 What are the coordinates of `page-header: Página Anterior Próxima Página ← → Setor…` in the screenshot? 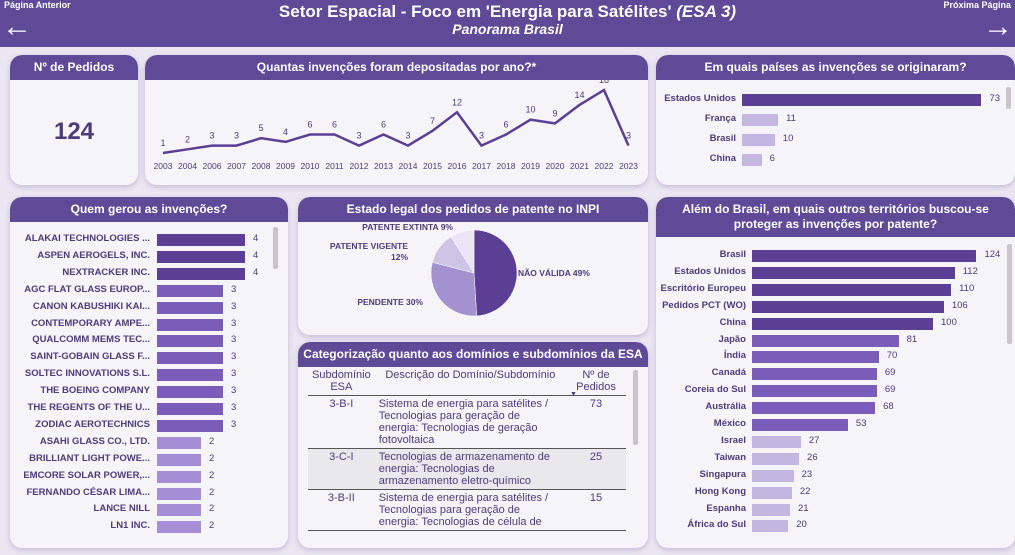 It's located at (507, 23).